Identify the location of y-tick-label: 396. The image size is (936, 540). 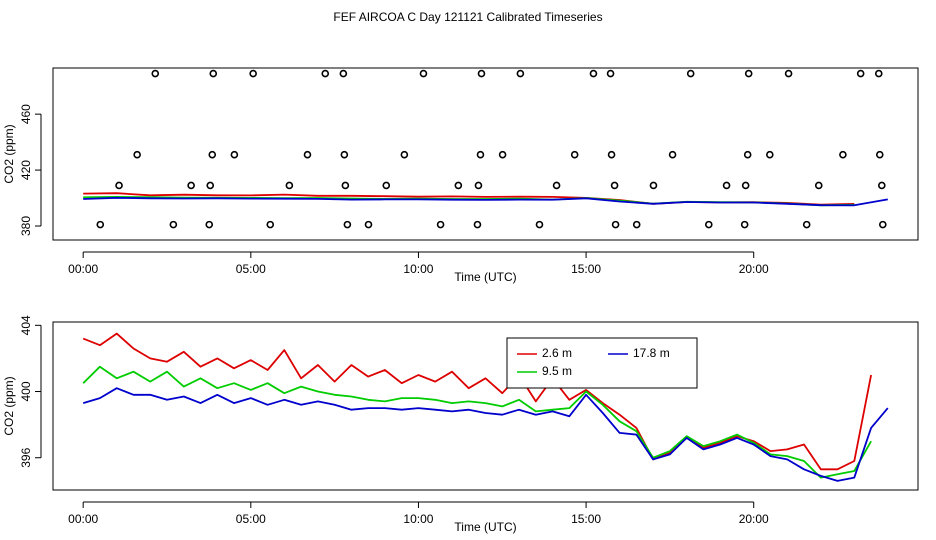
(26, 457).